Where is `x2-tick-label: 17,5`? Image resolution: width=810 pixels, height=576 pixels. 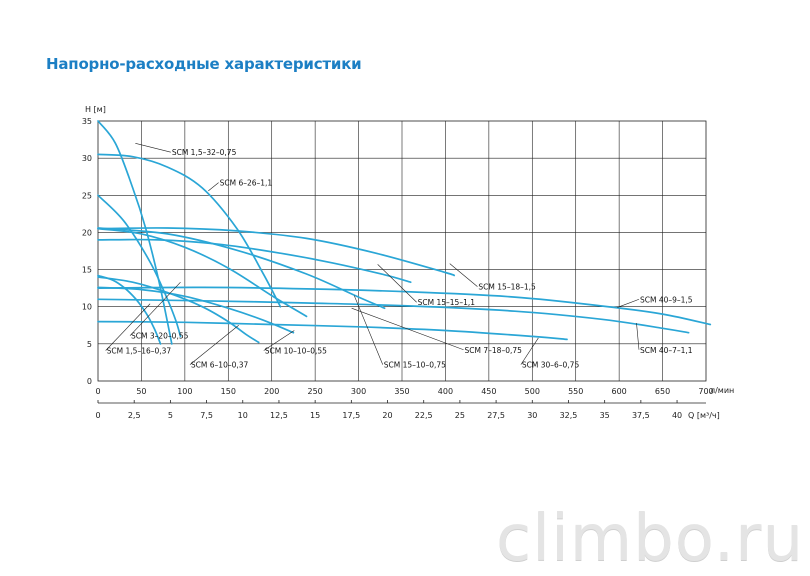 x2-tick-label: 17,5 is located at coordinates (351, 415).